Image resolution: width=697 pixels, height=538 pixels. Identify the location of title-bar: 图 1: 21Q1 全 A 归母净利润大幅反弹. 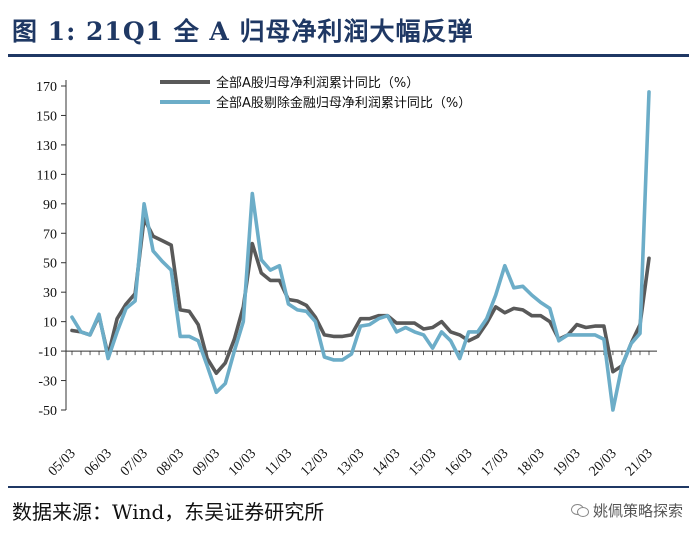
(348, 31).